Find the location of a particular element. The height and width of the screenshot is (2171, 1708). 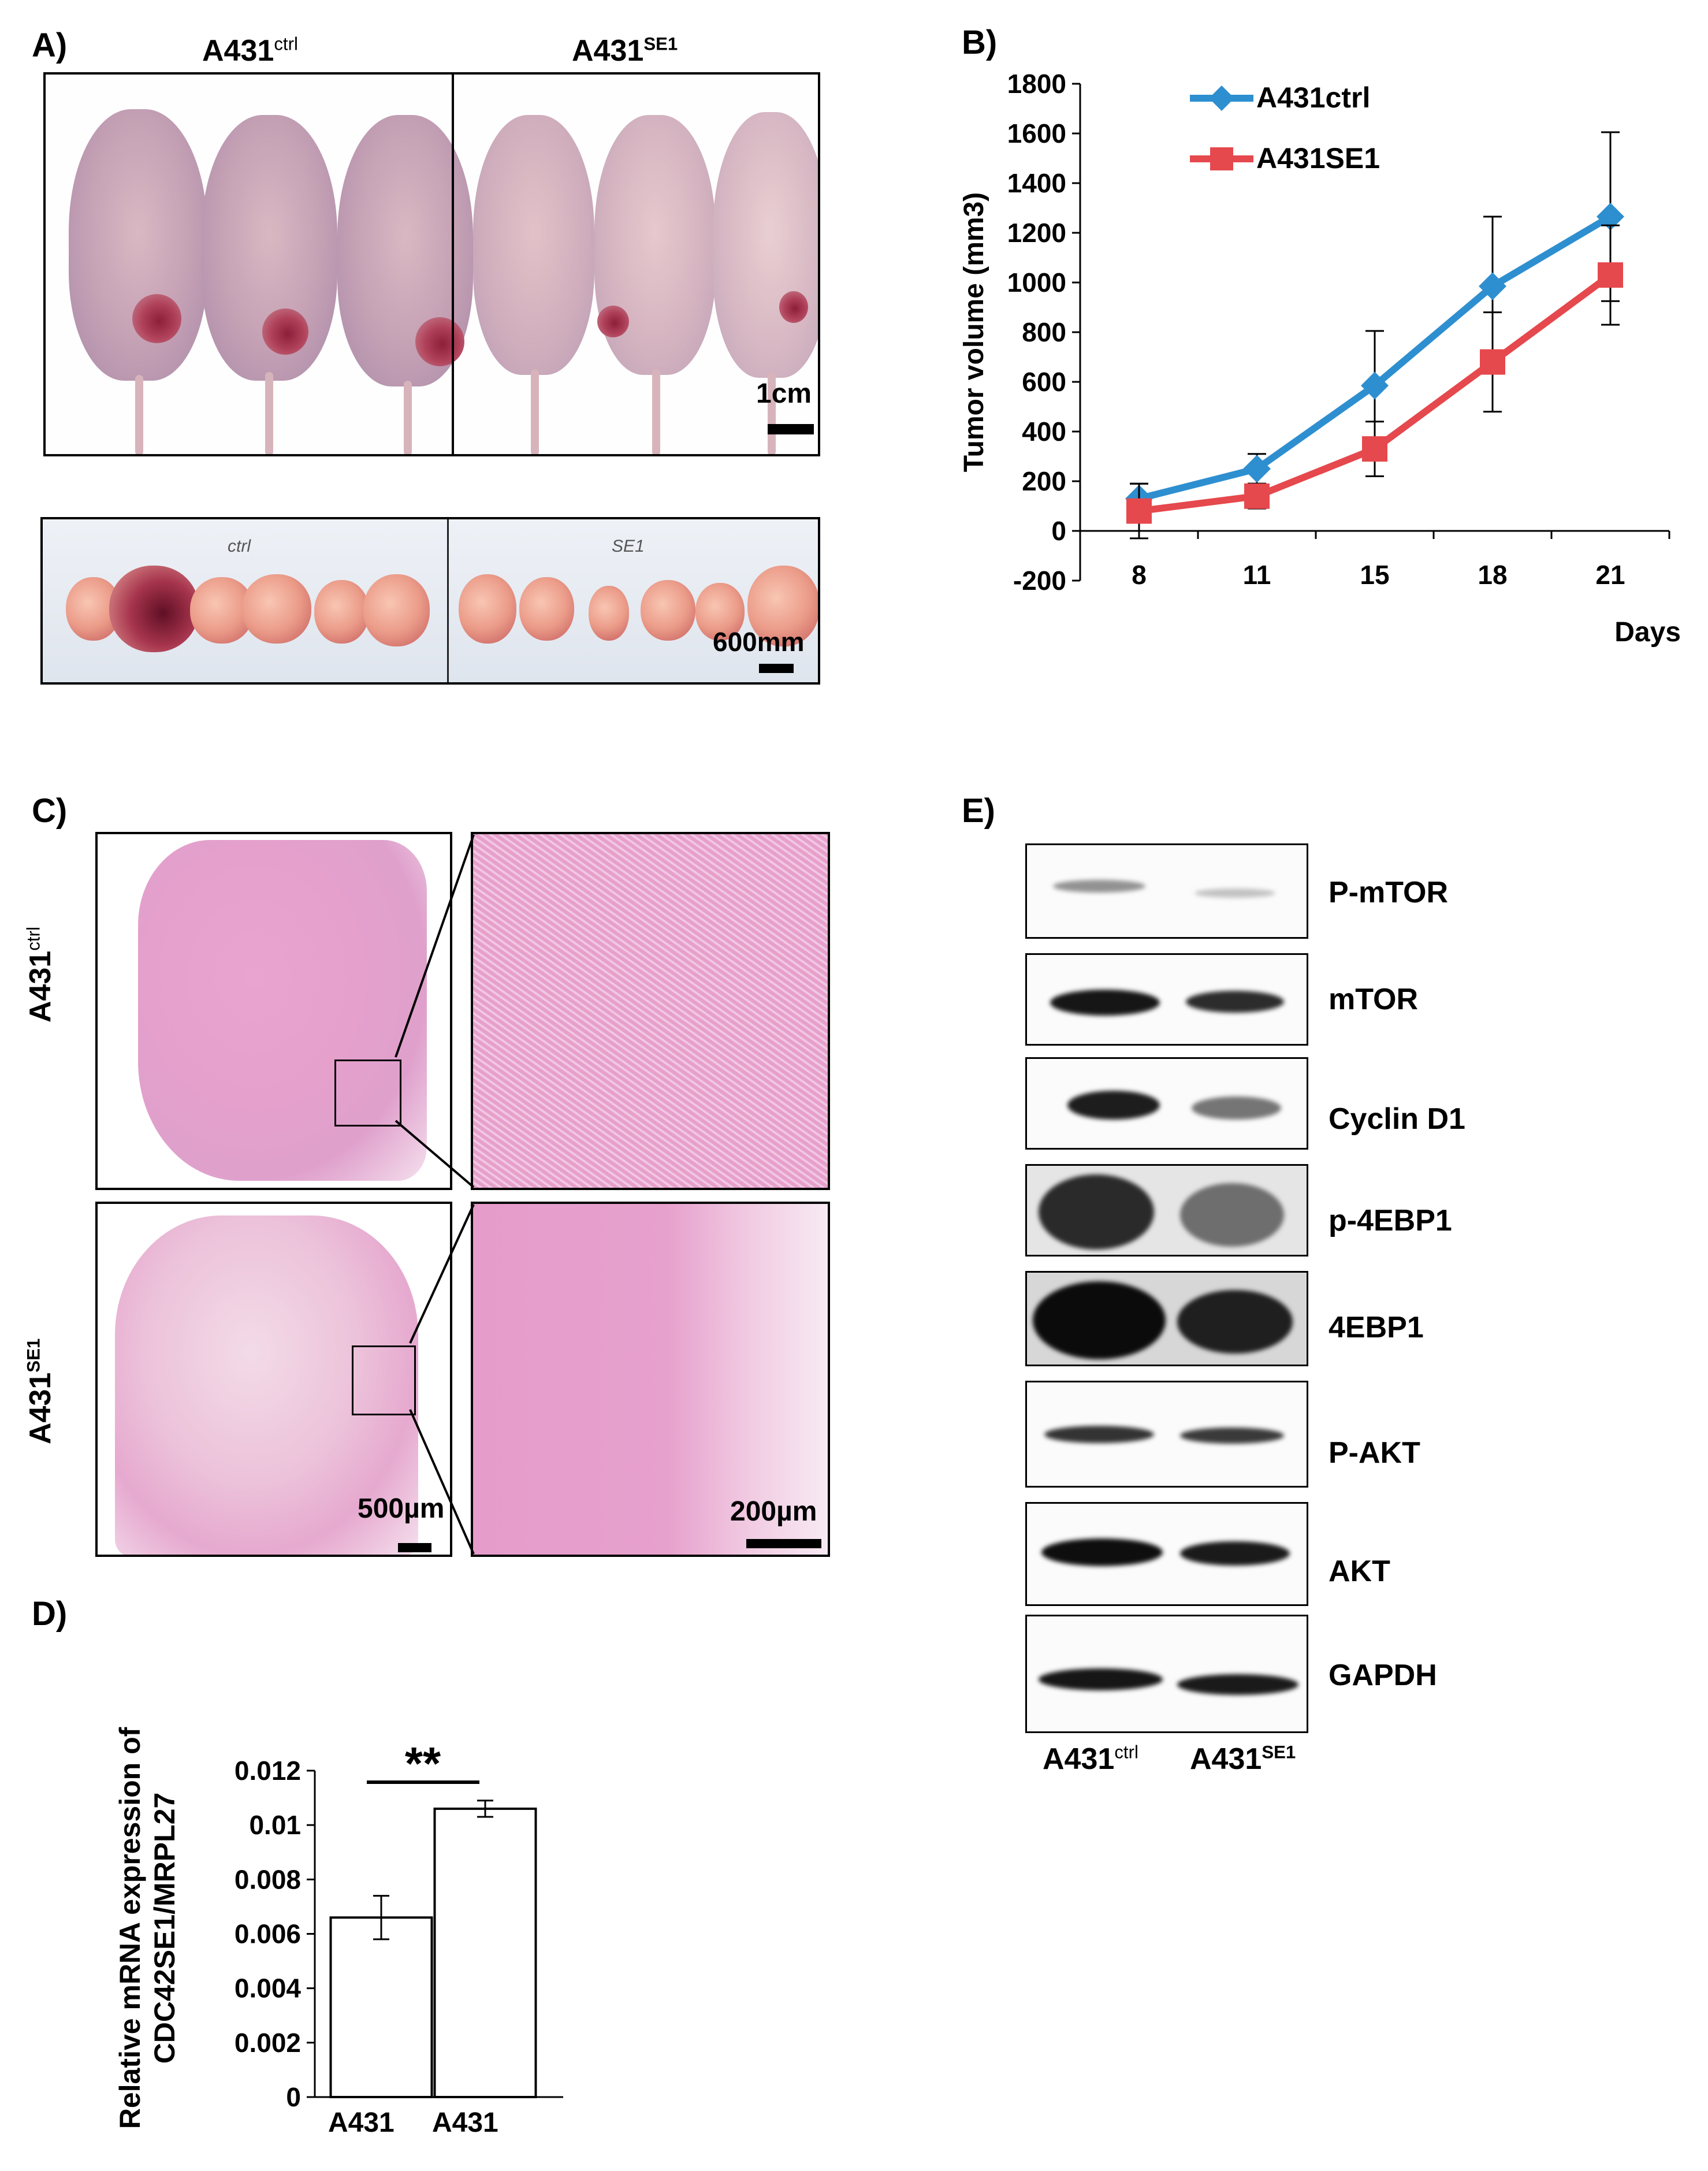

x-tick-label: 21 is located at coordinates (1610, 575).